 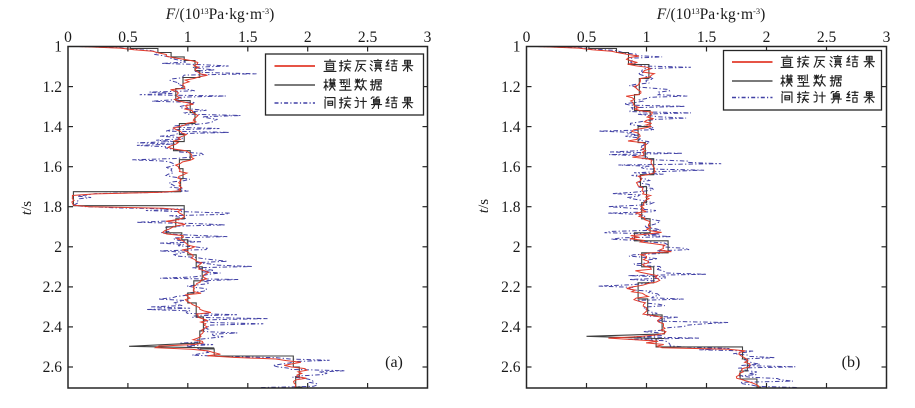 What do you see at coordinates (394, 362) in the screenshot?
I see `svg-text: (a)` at bounding box center [394, 362].